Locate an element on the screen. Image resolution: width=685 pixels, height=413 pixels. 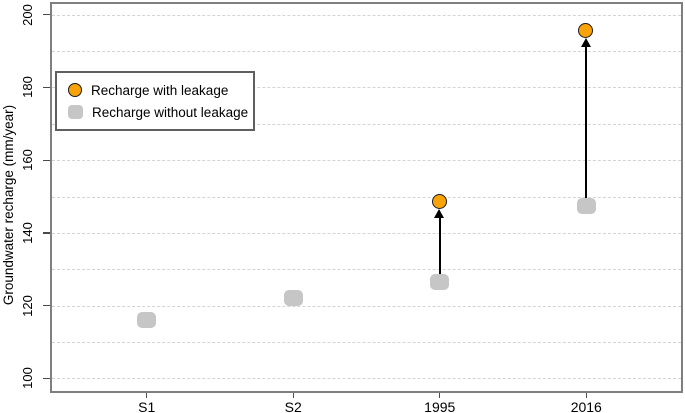
x-axis-tick-label: 2016 is located at coordinates (586, 406).